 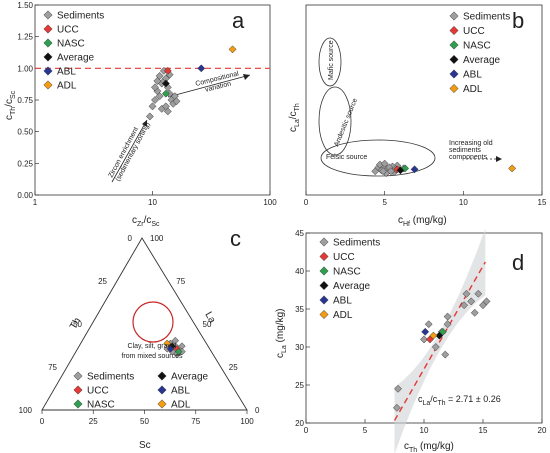 What do you see at coordinates (235, 238) in the screenshot?
I see `panel-c-letter: c` at bounding box center [235, 238].